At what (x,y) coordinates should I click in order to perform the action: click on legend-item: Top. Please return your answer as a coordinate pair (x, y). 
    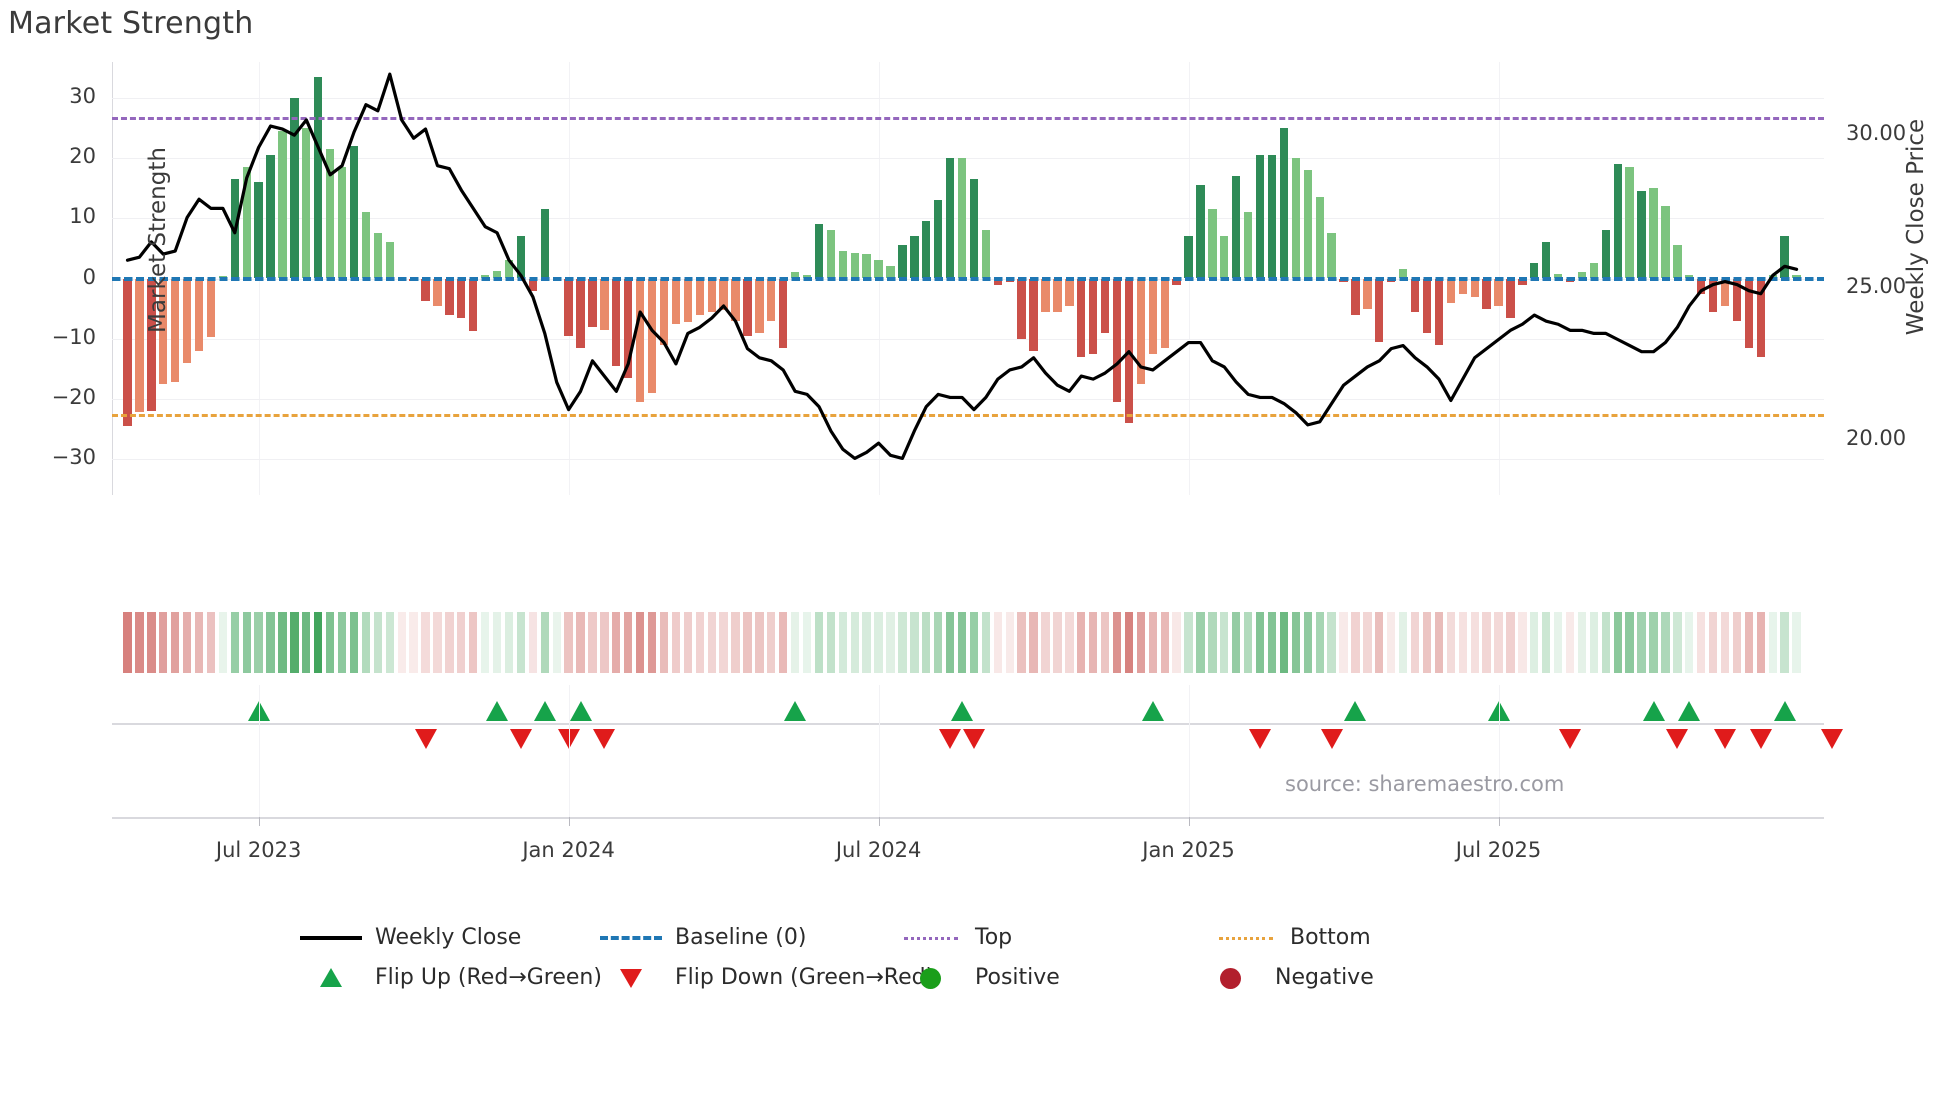
    Looking at the image, I should click on (956, 937).